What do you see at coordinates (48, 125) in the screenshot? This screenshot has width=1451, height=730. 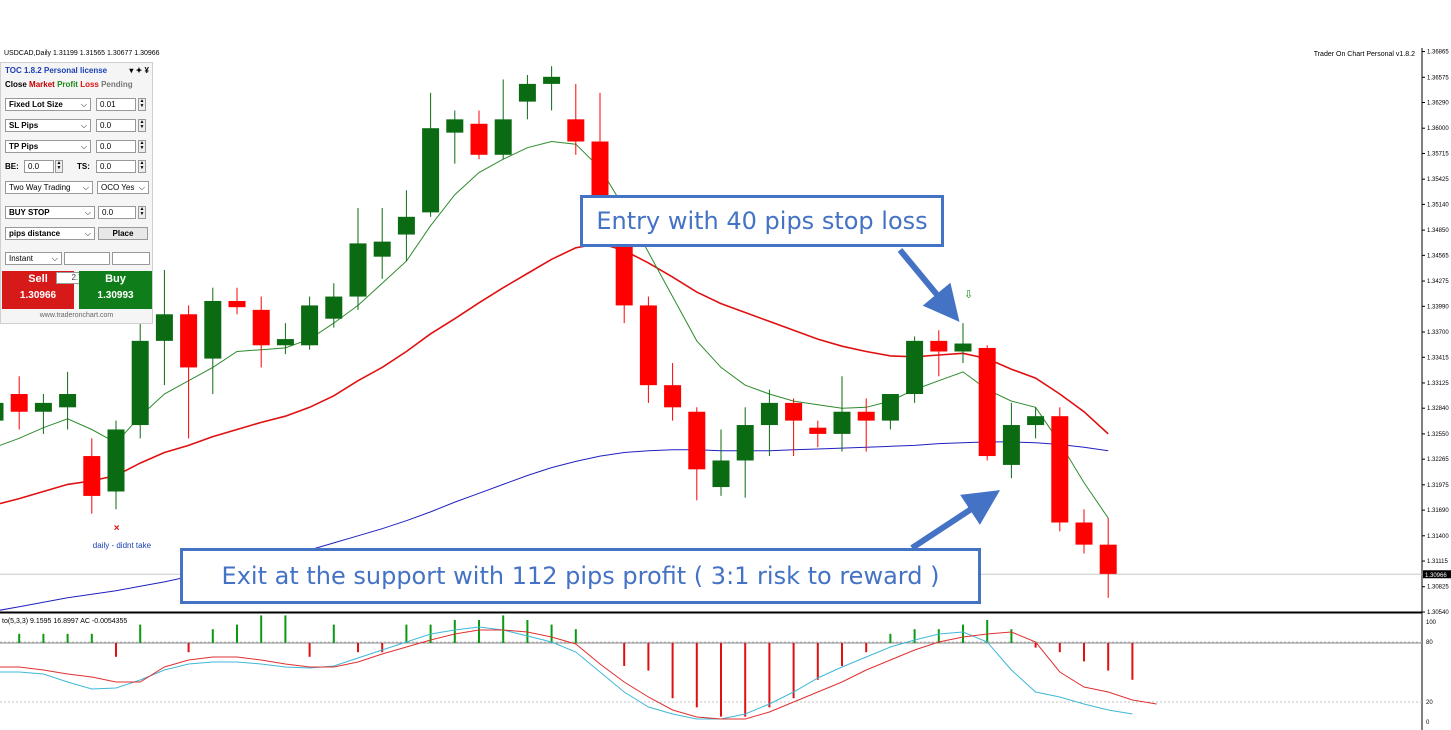 I see `sl-mode-select: SL Pips ⌵` at bounding box center [48, 125].